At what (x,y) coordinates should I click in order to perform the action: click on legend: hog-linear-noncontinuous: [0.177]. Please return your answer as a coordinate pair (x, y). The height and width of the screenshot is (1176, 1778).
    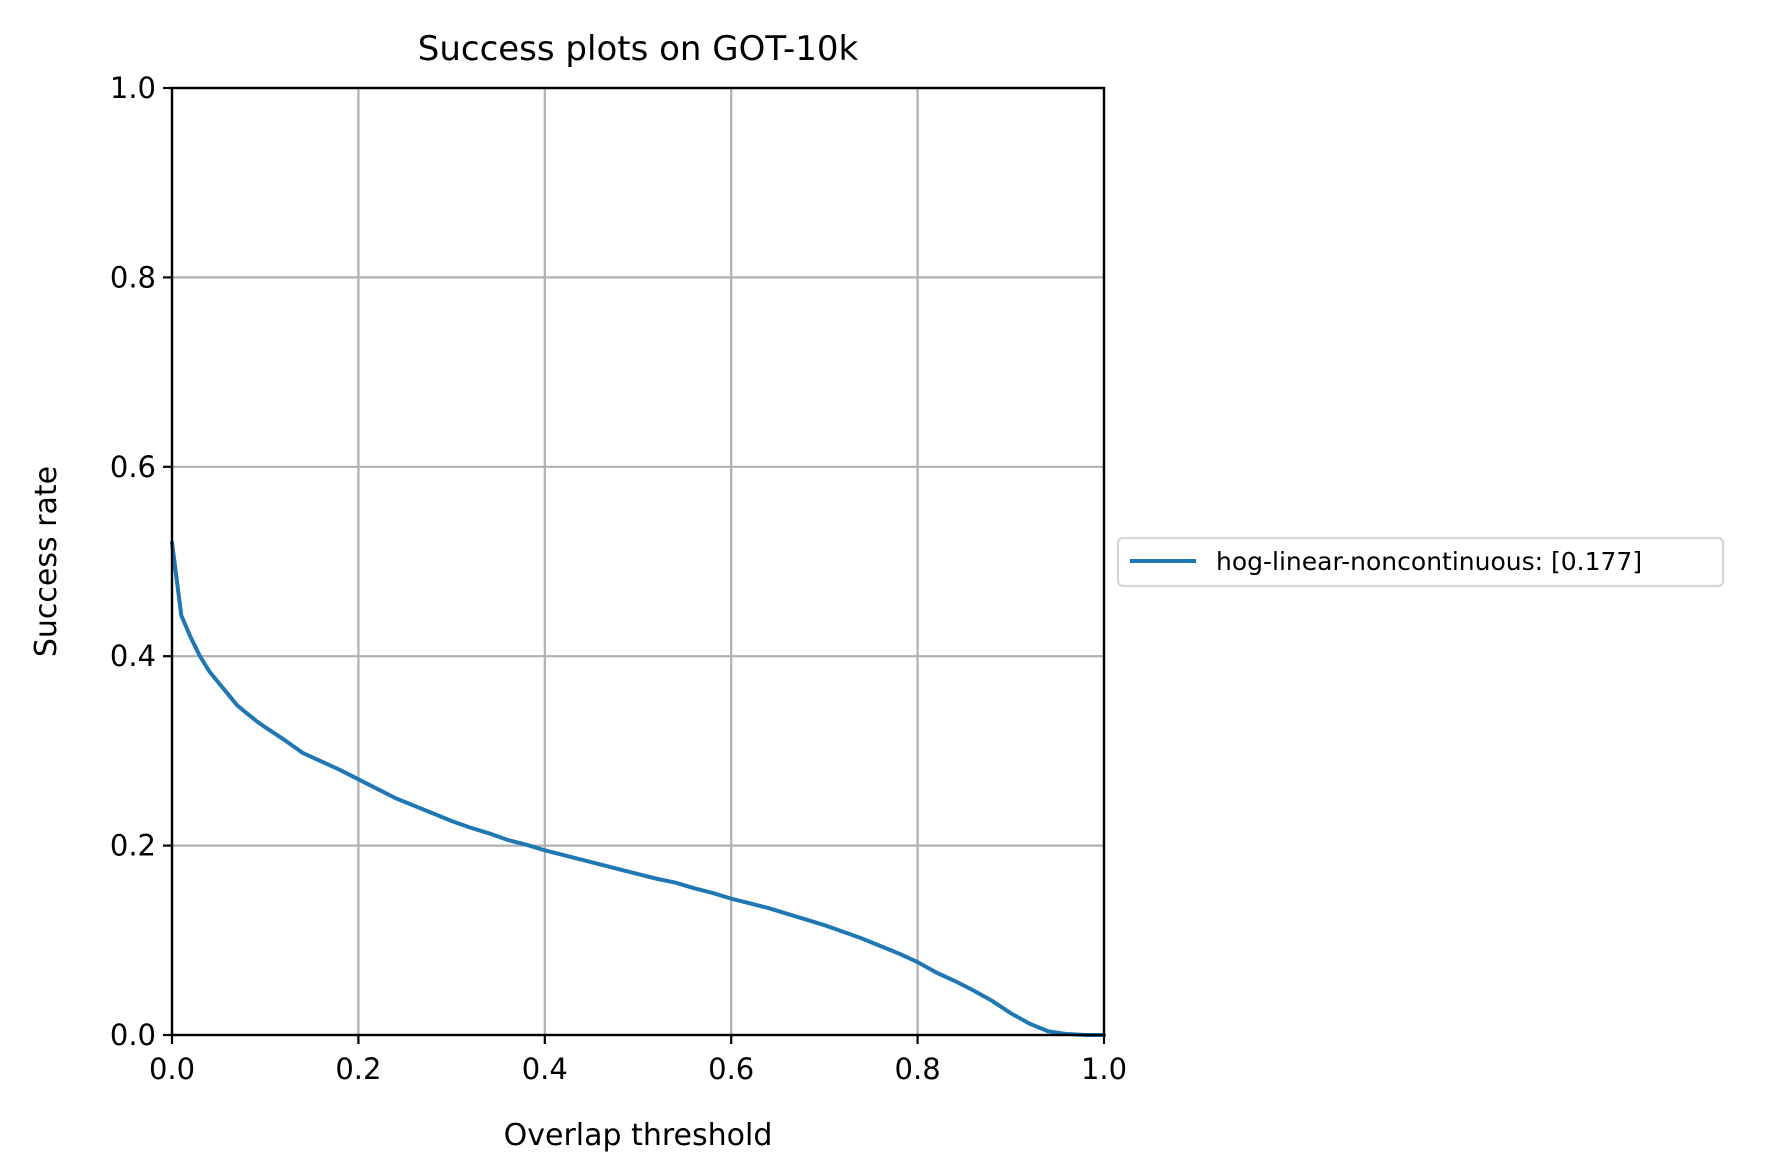
    Looking at the image, I should click on (1420, 562).